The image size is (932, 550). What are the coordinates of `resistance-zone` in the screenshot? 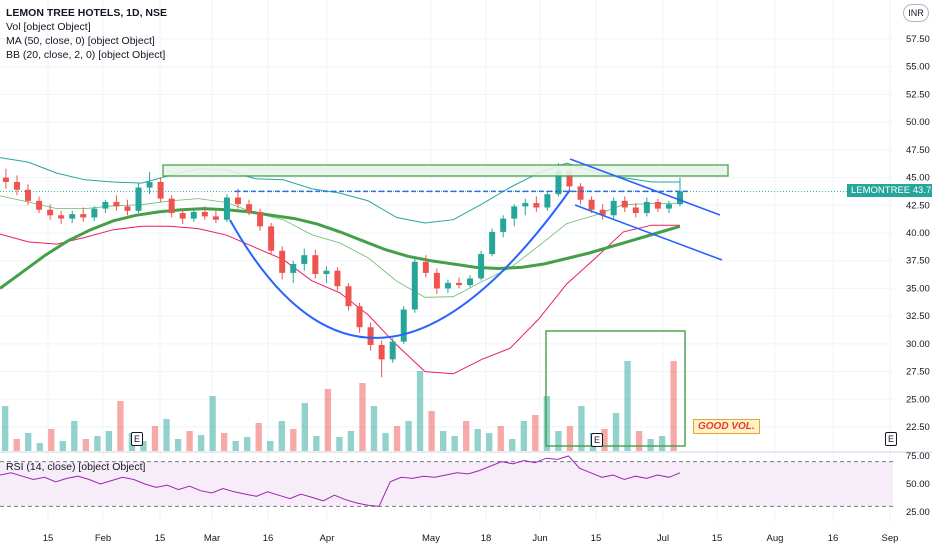 It's located at (445, 170).